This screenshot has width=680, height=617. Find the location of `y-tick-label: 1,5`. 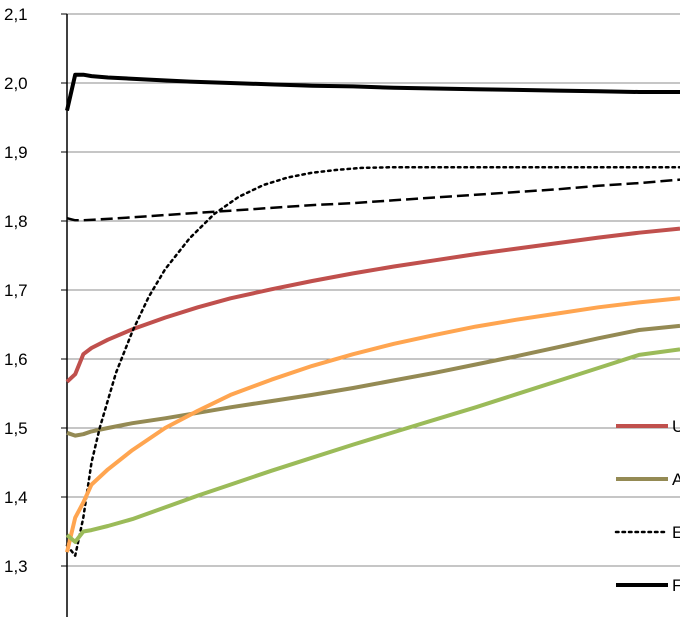

y-tick-label: 1,5 is located at coordinates (16, 428).